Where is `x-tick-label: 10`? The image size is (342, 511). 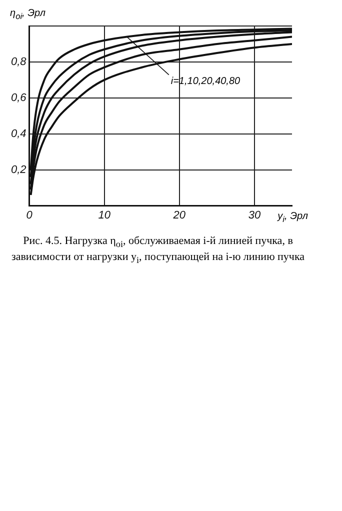 x-tick-label: 10 is located at coordinates (105, 215).